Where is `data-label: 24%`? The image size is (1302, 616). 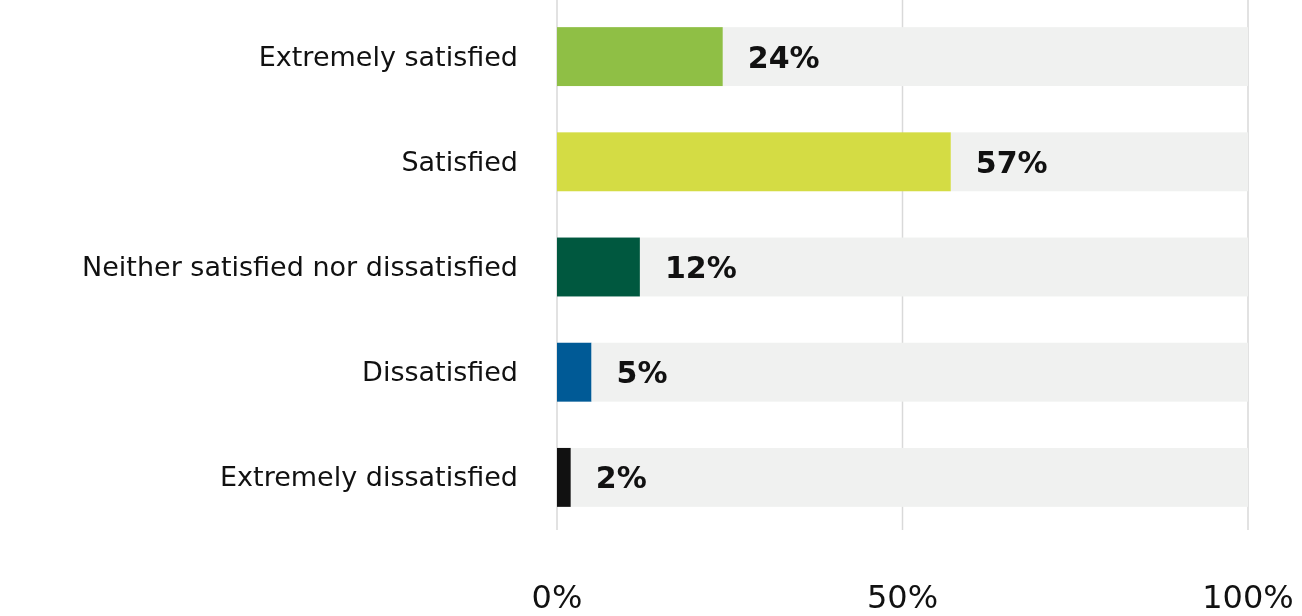
data-label: 24% is located at coordinates (783, 57).